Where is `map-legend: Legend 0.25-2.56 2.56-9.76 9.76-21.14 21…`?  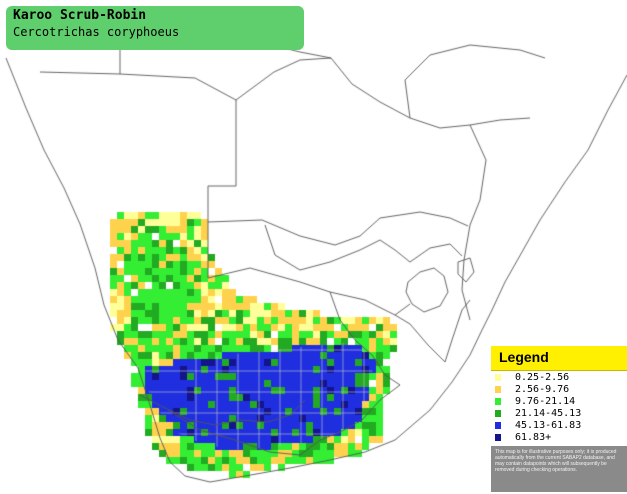
map-legend: Legend 0.25-2.56 2.56-9.76 9.76-21.14 21… is located at coordinates (559, 419).